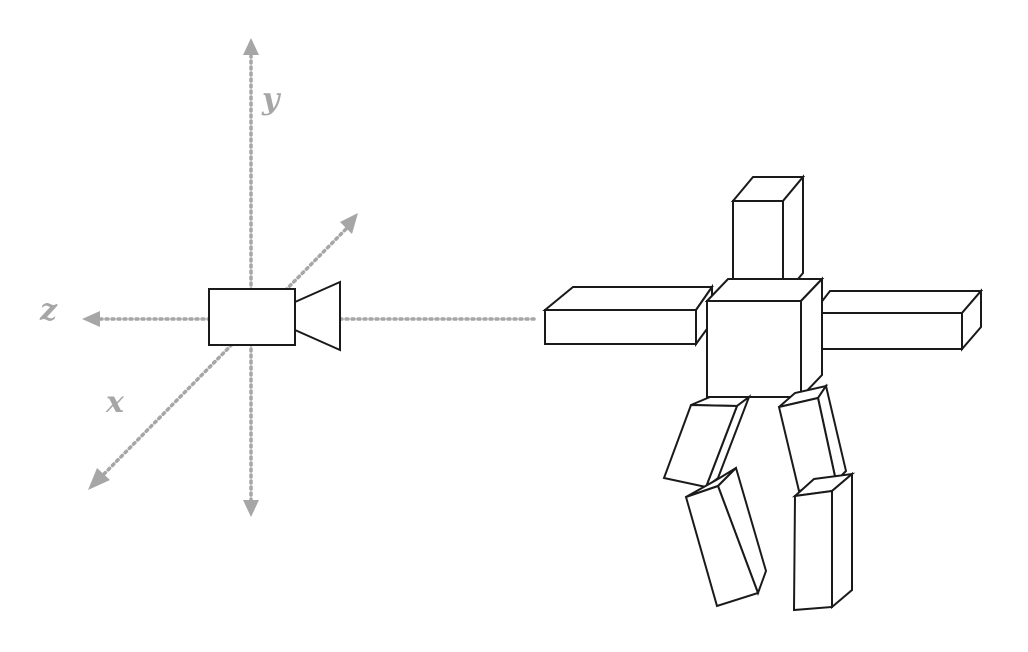 The width and height of the screenshot is (1028, 652). What do you see at coordinates (251, 508) in the screenshot?
I see `y-axis-arrow-down` at bounding box center [251, 508].